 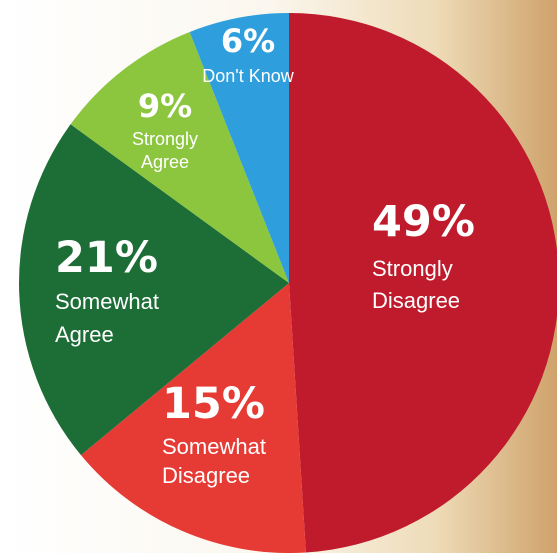 What do you see at coordinates (423, 222) in the screenshot?
I see `slice-value-label: 49%` at bounding box center [423, 222].